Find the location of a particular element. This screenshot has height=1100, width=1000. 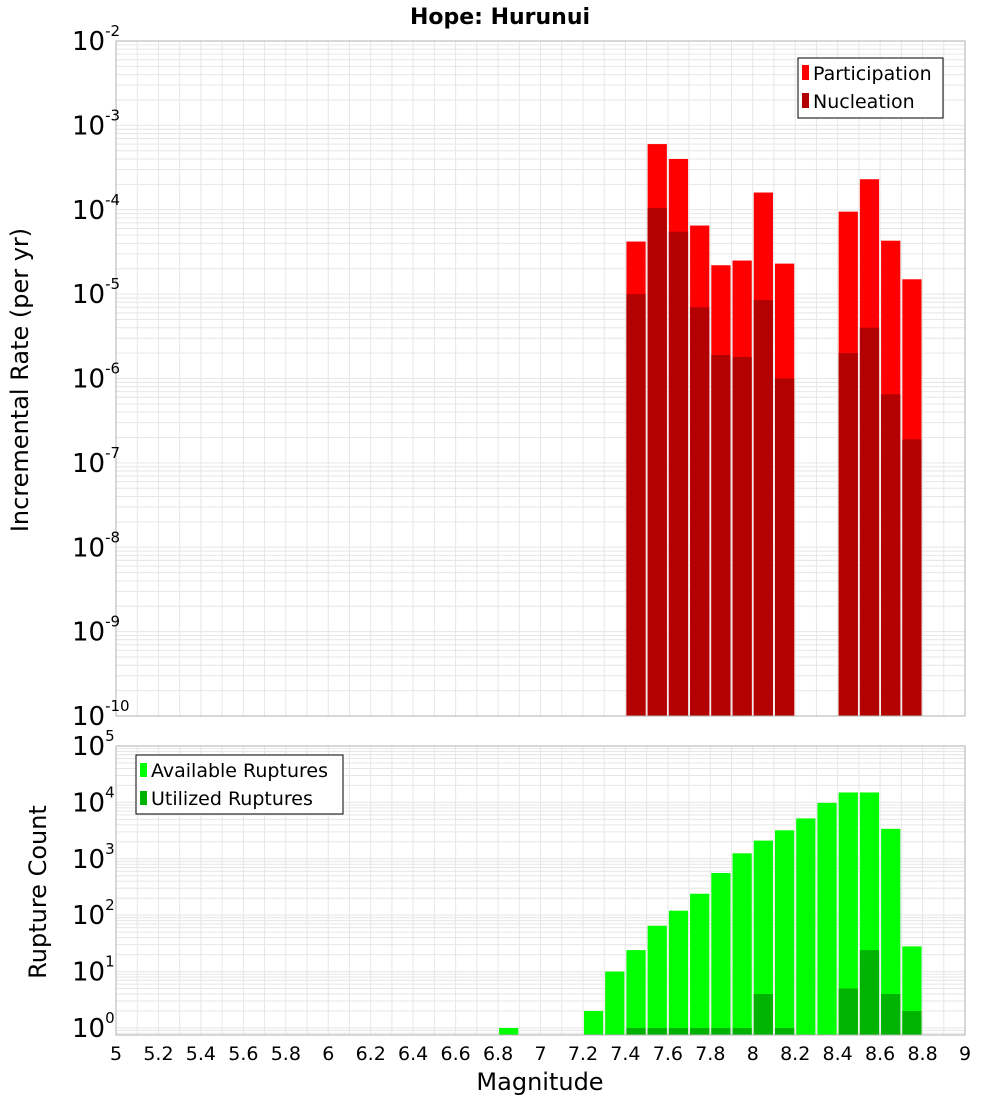

x-tick: 8 is located at coordinates (753, 1054).